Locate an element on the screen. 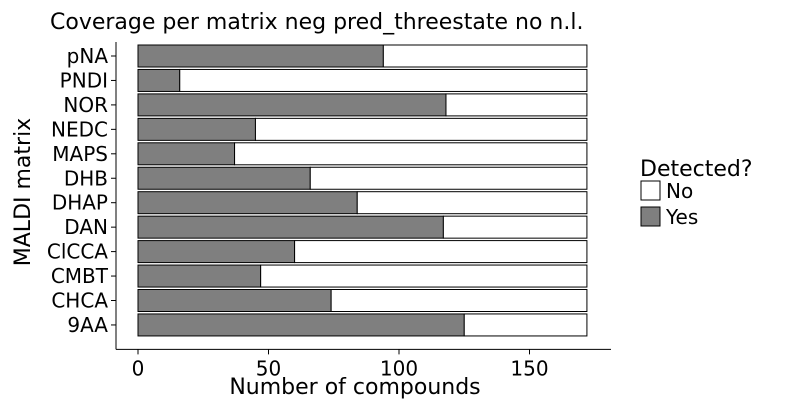 The image size is (795, 410). y-tick-label: NEDC is located at coordinates (79, 129).